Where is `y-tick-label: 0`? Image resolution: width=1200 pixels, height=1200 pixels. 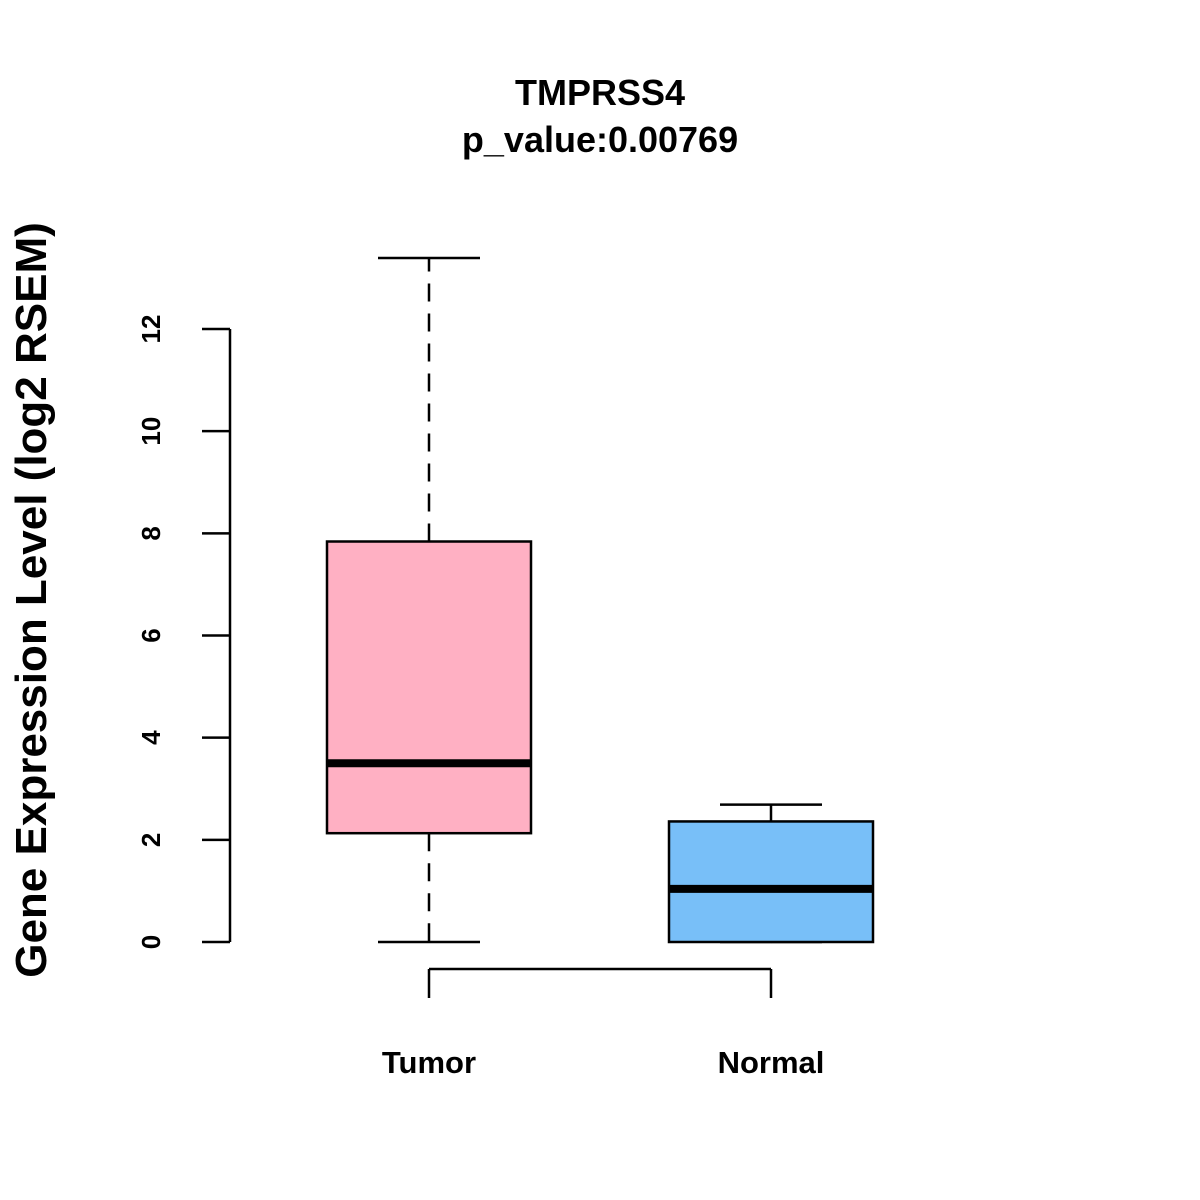 y-tick-label: 0 is located at coordinates (151, 942).